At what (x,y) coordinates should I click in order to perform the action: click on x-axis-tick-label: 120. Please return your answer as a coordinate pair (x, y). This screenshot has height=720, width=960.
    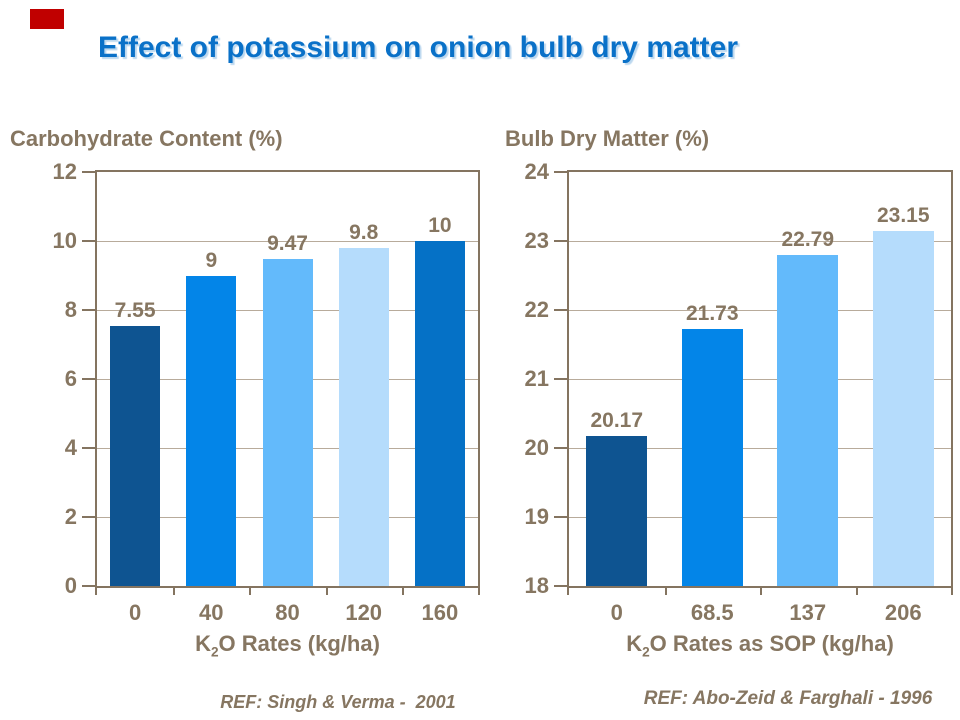
    Looking at the image, I should click on (364, 612).